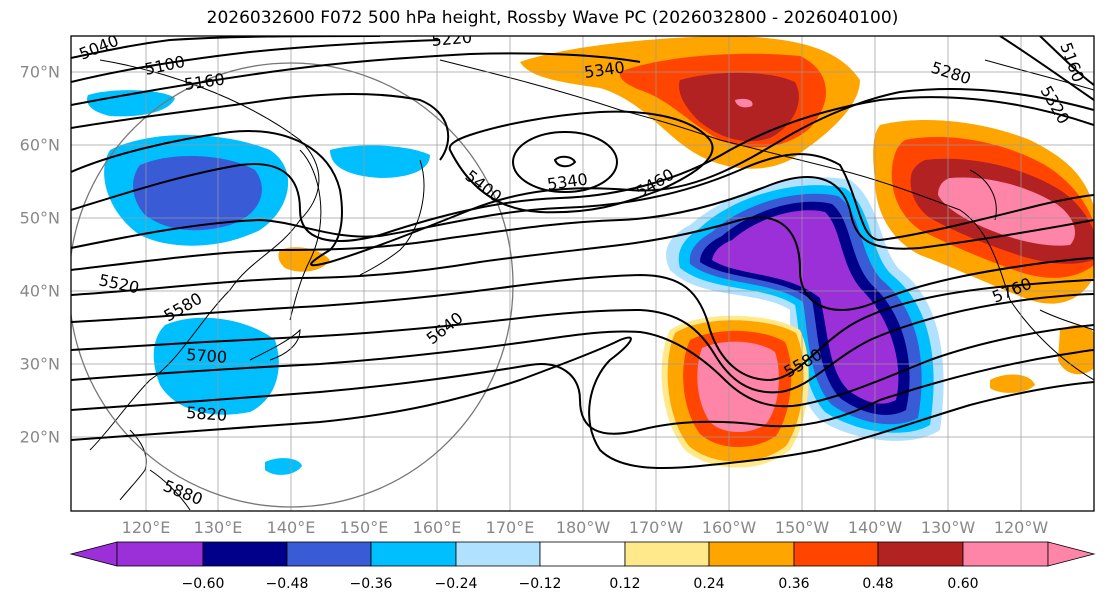 The width and height of the screenshot is (1105, 604). I want to click on lon-label: 160°E, so click(437, 527).